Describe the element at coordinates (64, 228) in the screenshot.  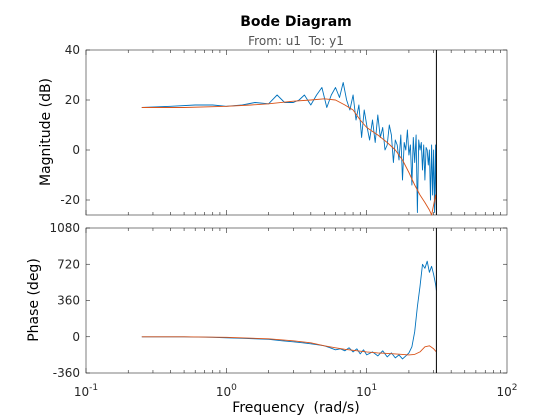
I see `phase-ytick-label: 1080` at that location.